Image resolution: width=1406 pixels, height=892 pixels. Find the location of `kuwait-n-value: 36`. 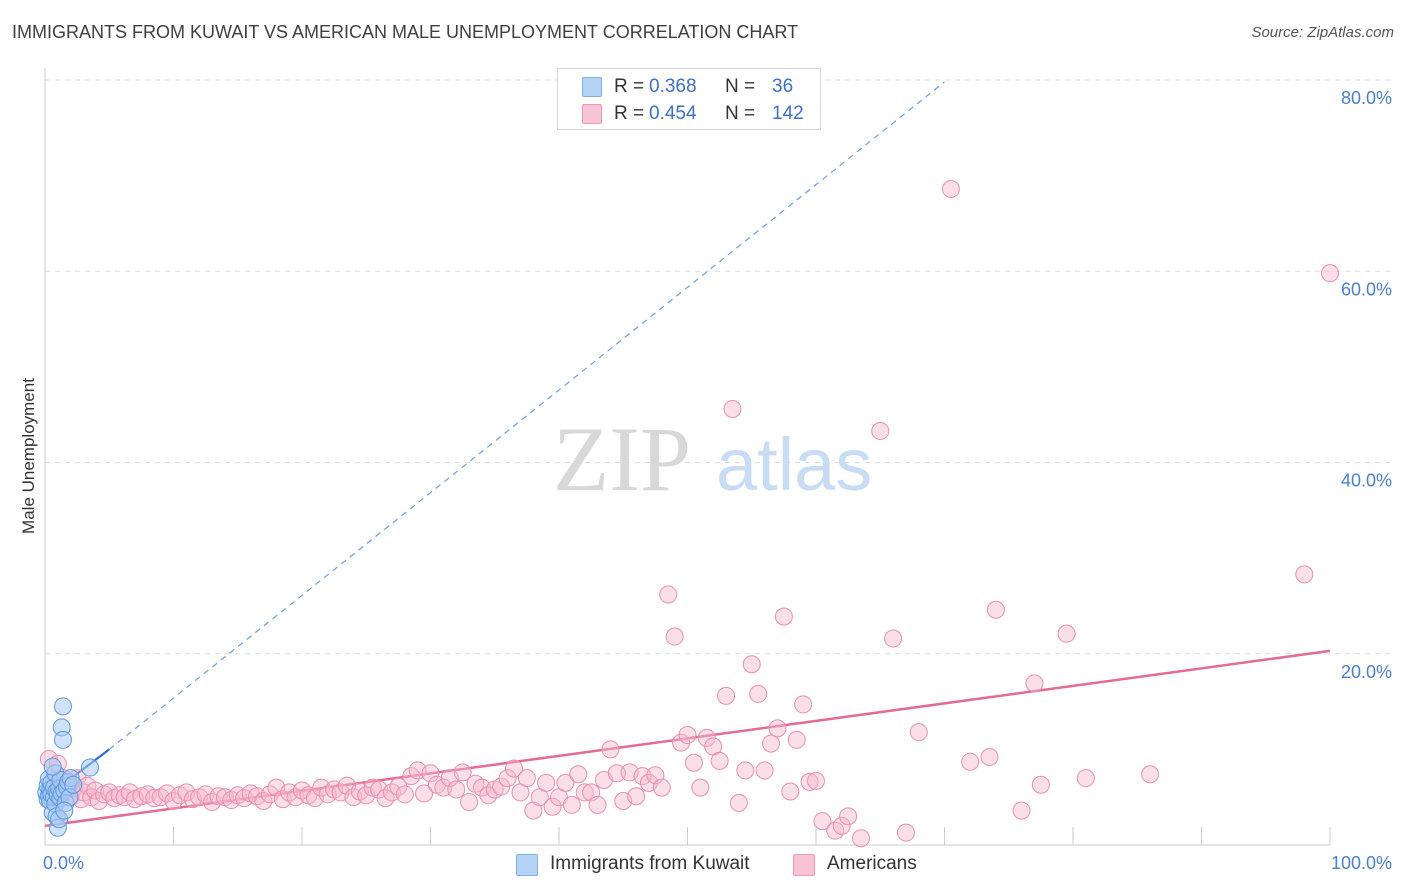

kuwait-n-value: 36 is located at coordinates (783, 86).